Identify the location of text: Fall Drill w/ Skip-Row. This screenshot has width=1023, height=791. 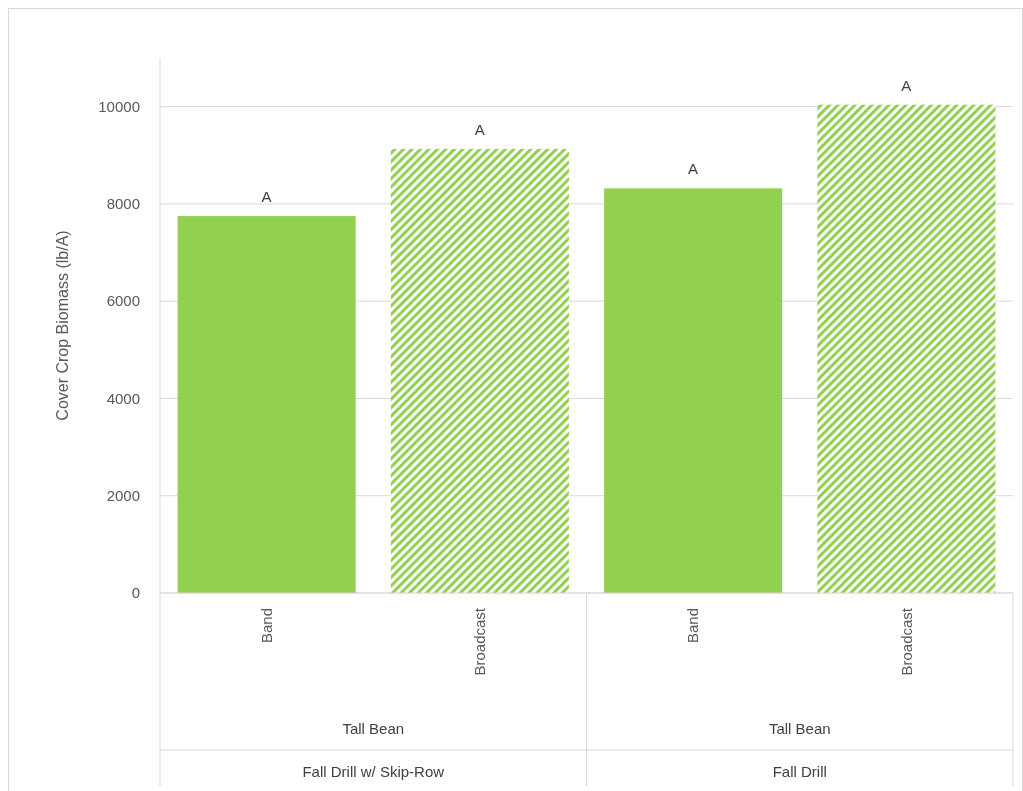
(373, 772).